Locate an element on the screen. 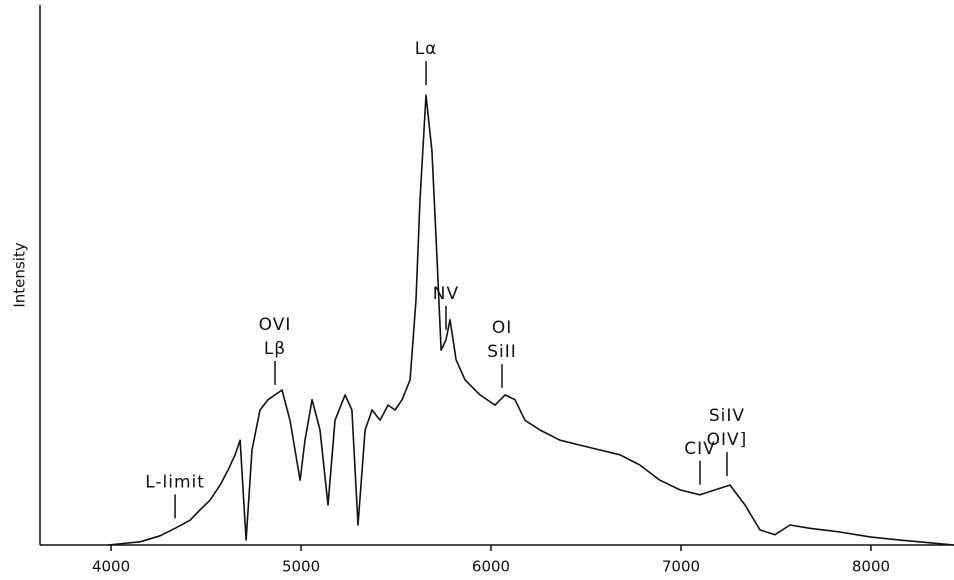 This screenshot has height=580, width=954. y-axis-label: Intensity is located at coordinates (20, 274).